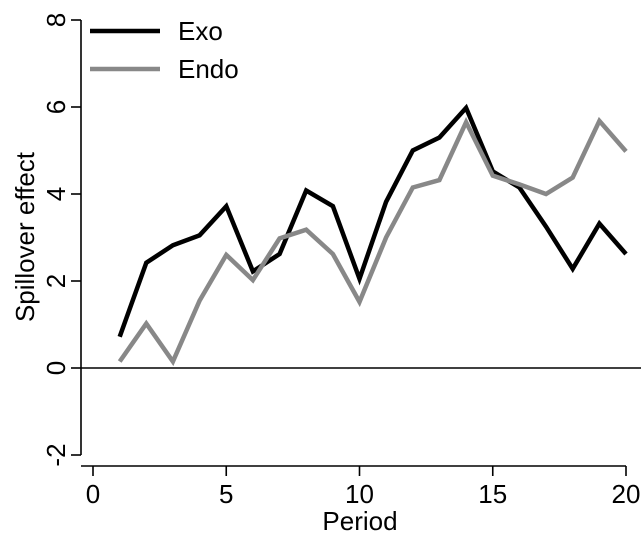 The width and height of the screenshot is (641, 534). Describe the element at coordinates (56, 454) in the screenshot. I see `y-tick-label: -2` at that location.